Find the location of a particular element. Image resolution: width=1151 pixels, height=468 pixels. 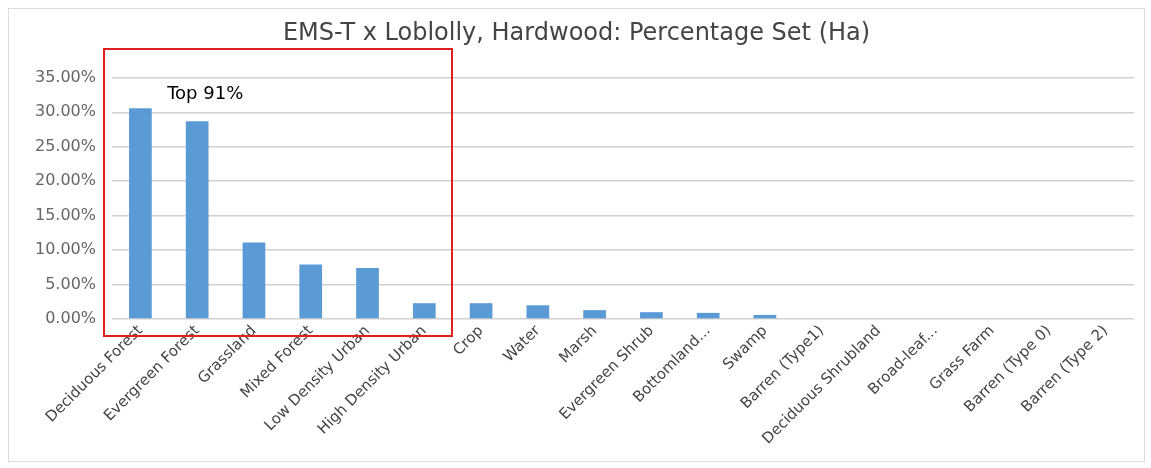

y-tick-label: 20.00% is located at coordinates (65, 180).